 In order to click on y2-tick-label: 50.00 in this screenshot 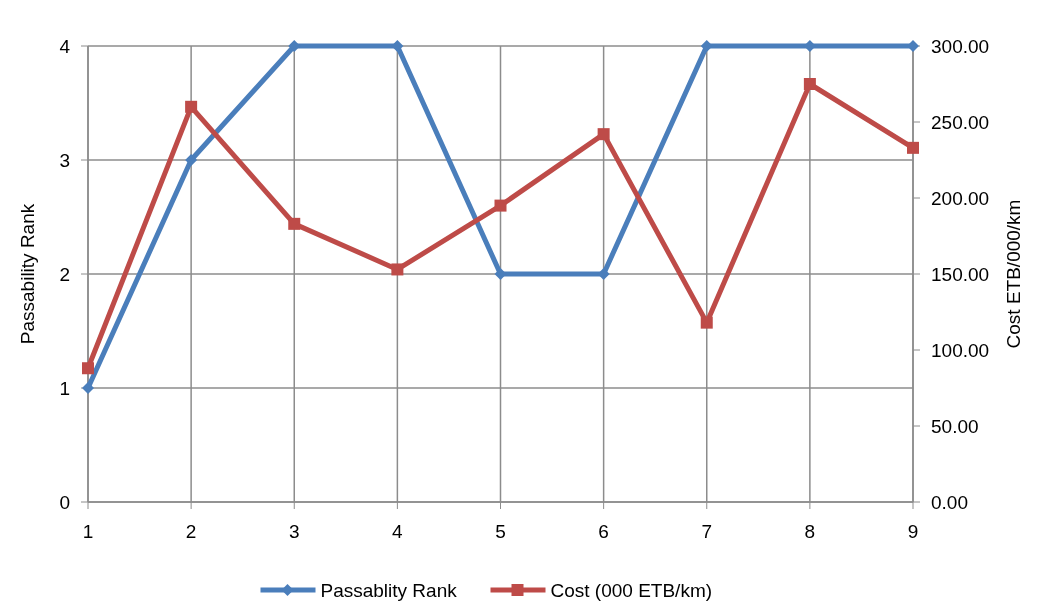, I will do `click(955, 426)`.